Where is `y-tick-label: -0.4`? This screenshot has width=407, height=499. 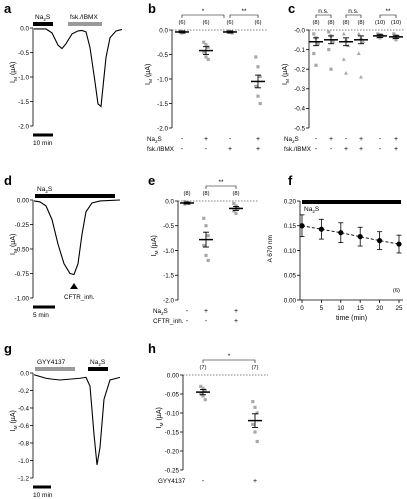 y-tick-label: -0.4 is located at coordinates (23, 408).